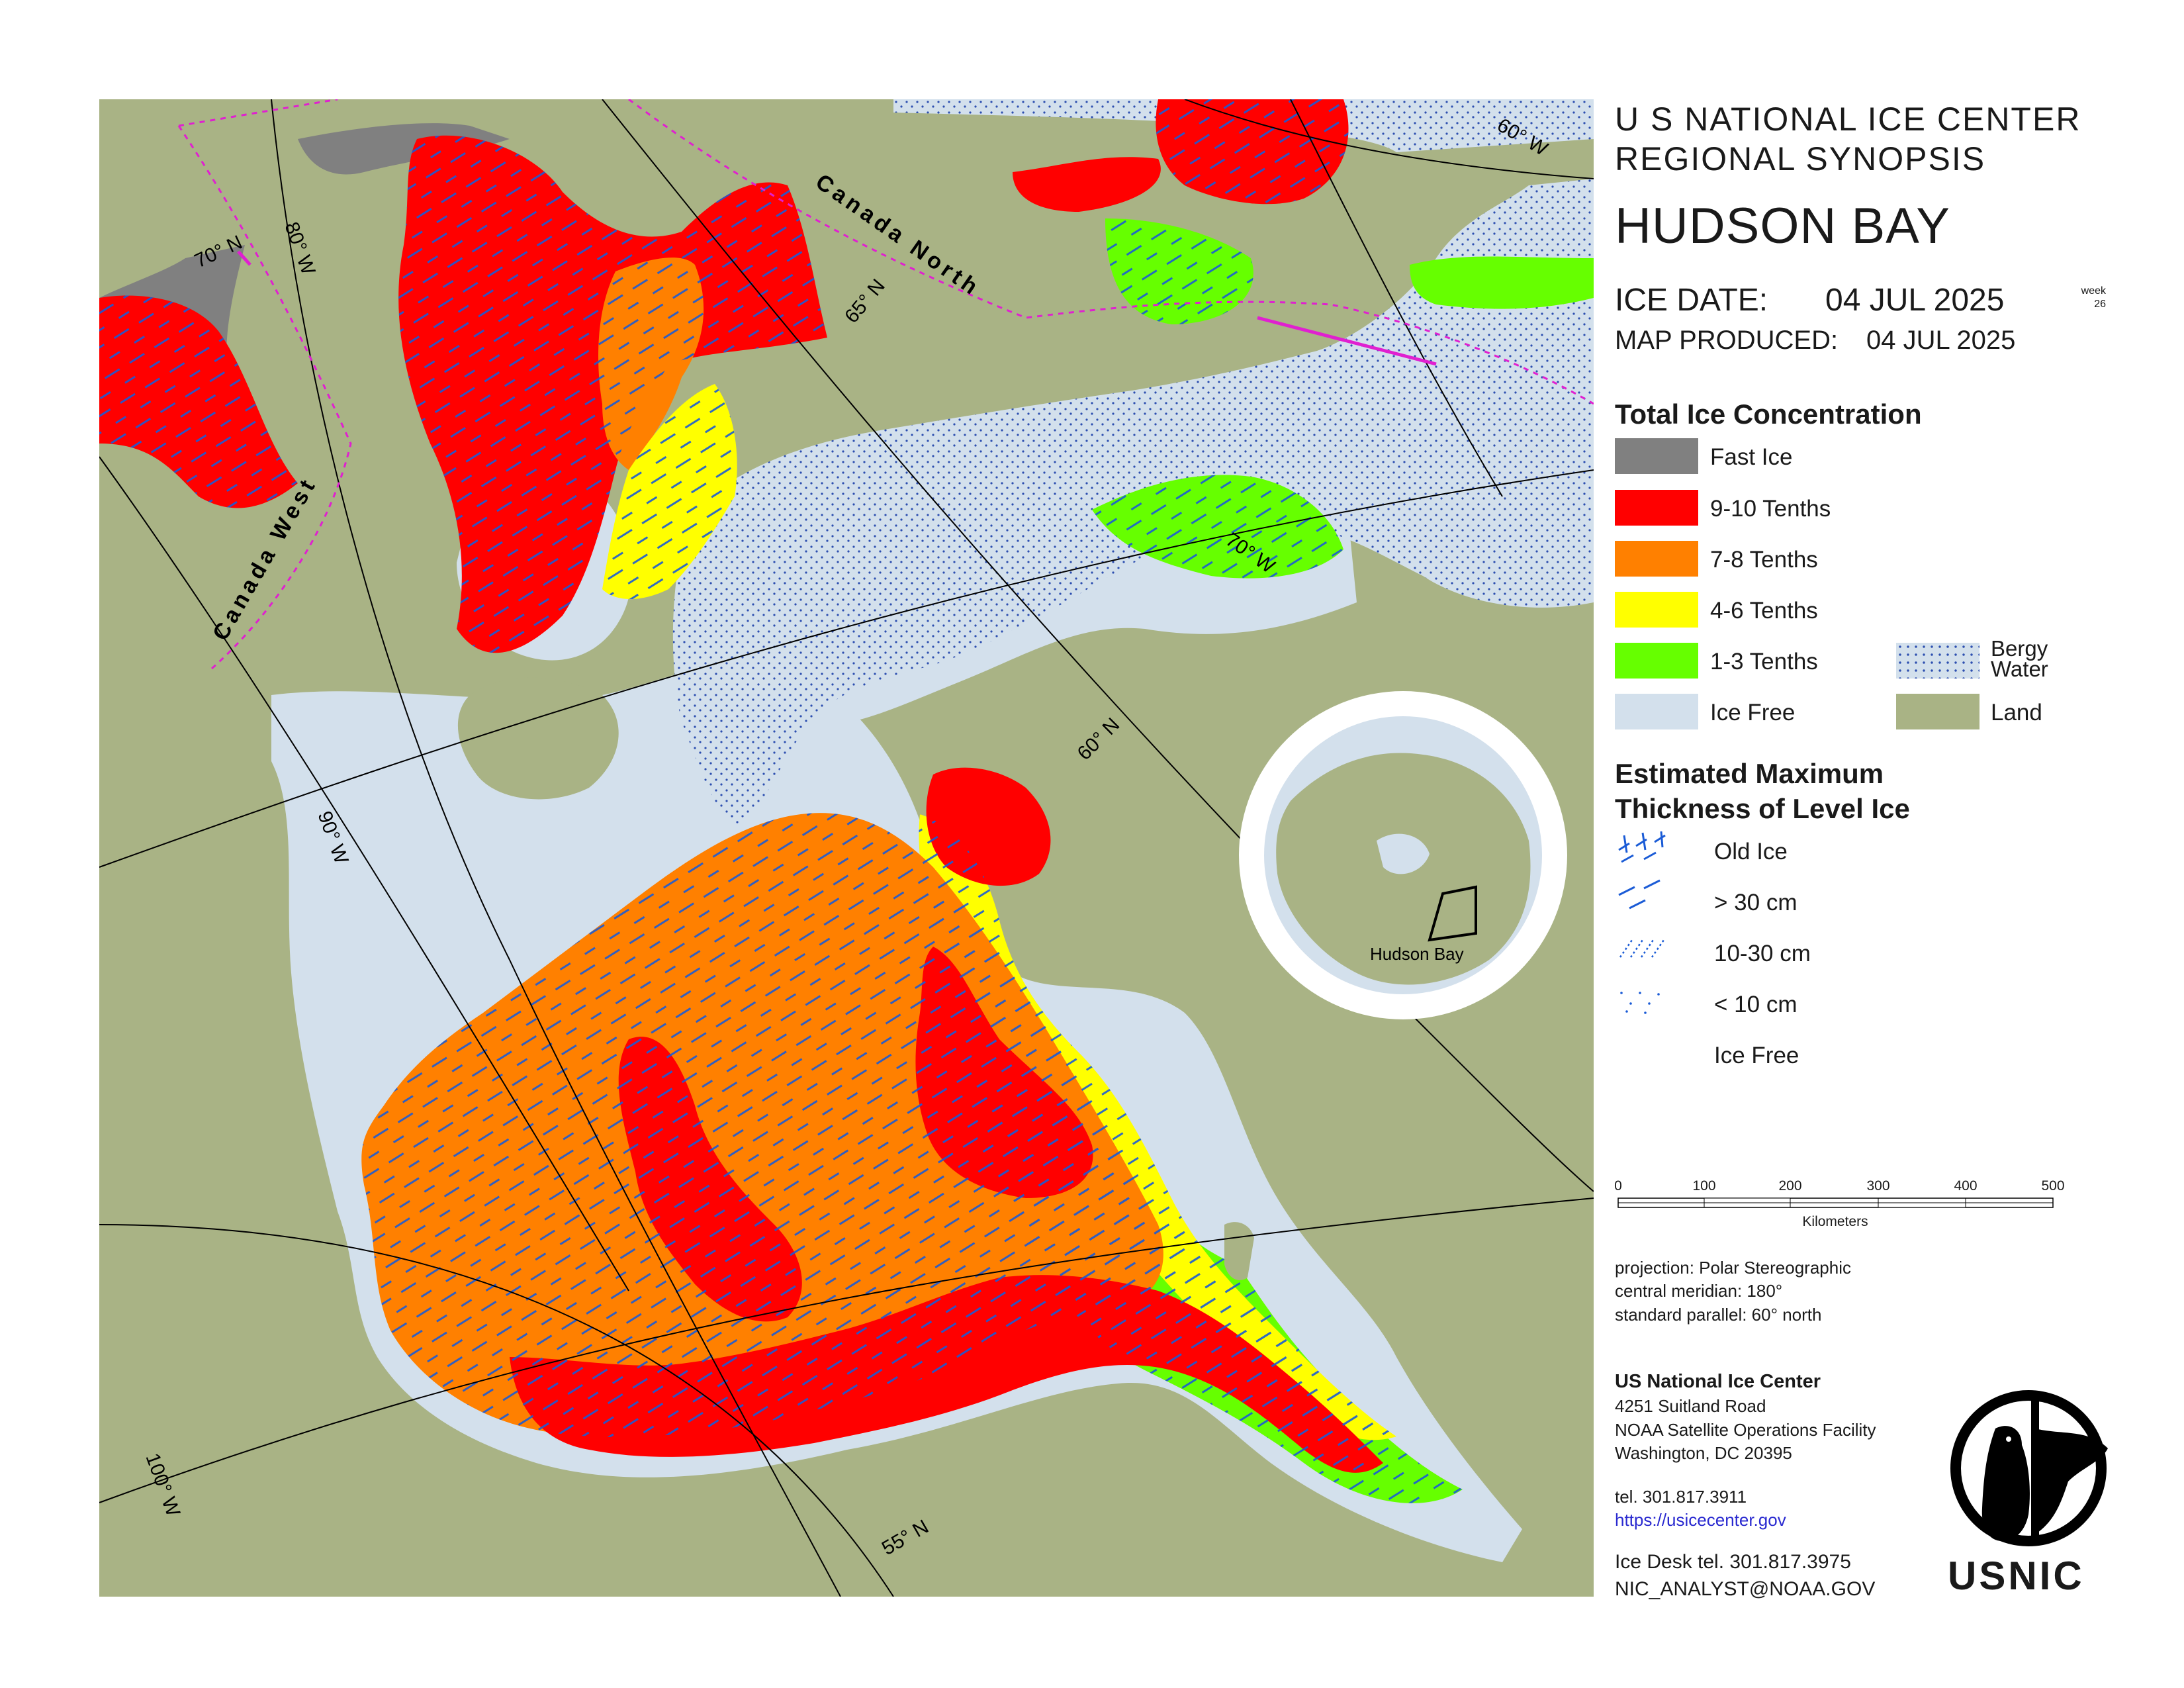  I want to click on legend-label-fast-ice: Fast Ice, so click(1752, 457).